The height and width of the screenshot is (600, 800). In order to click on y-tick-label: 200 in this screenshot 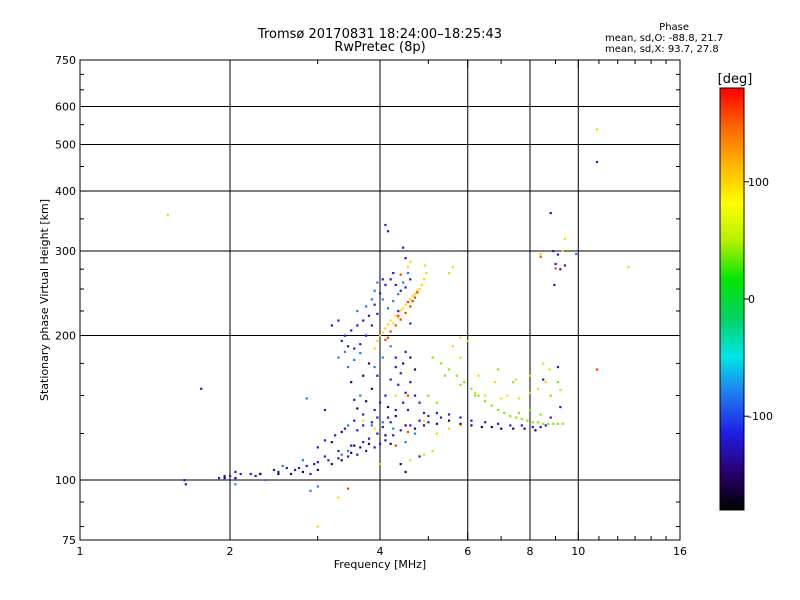, I will do `click(65, 336)`.